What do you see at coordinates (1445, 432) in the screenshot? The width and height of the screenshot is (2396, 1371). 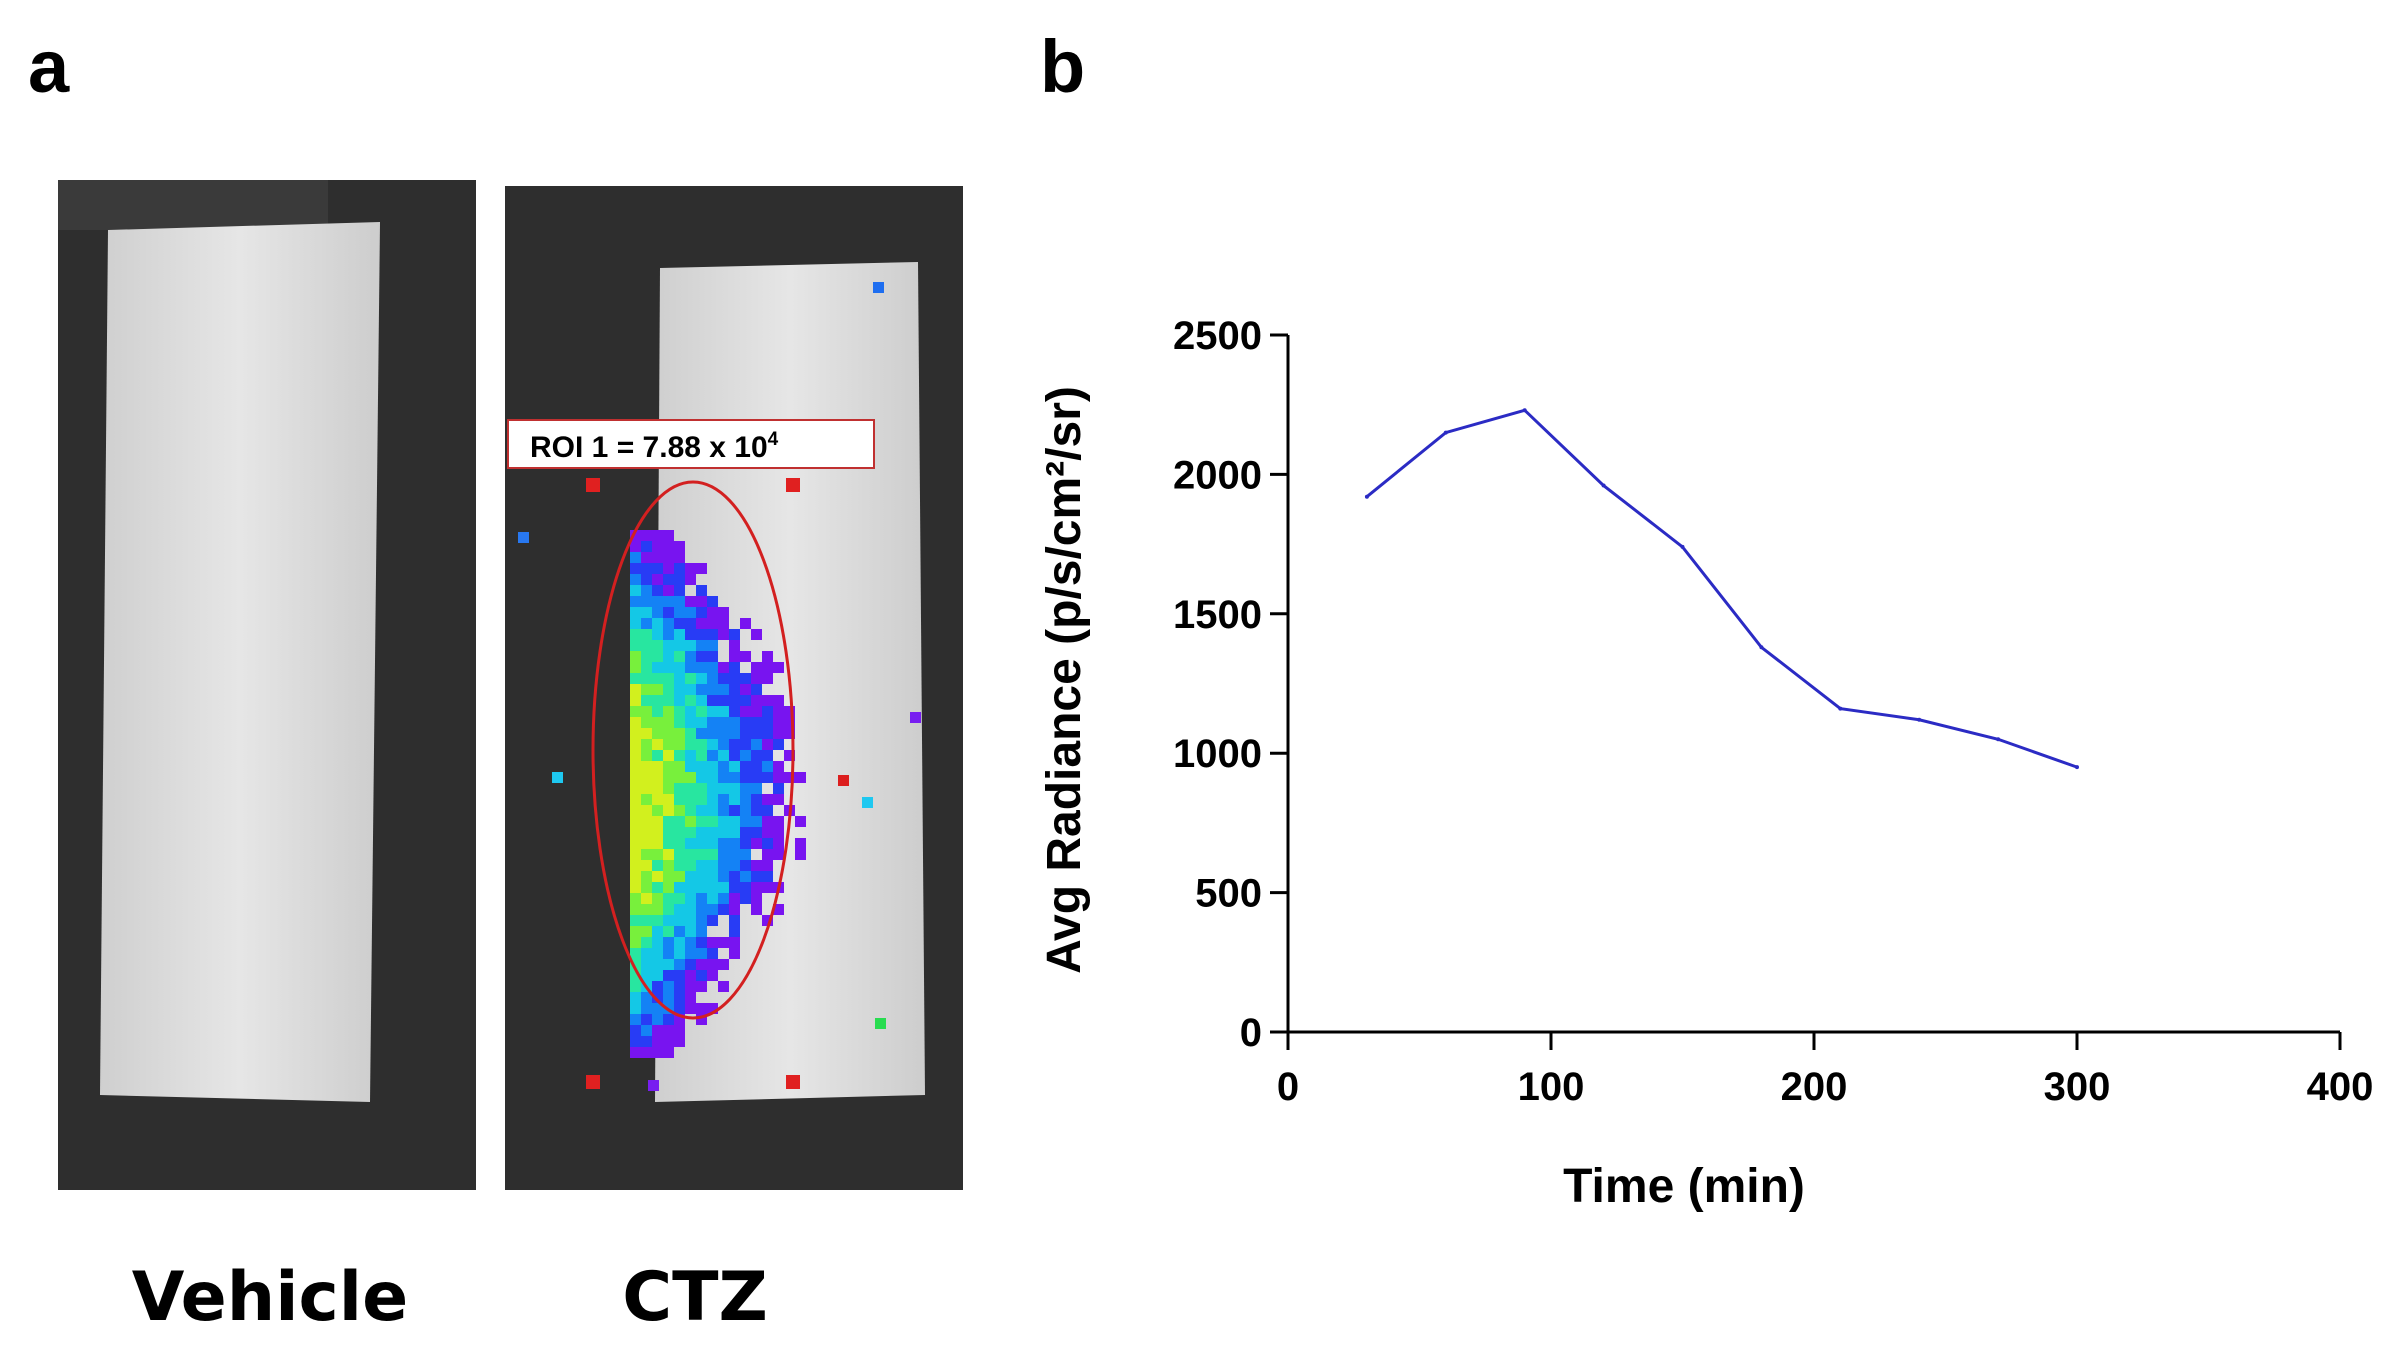 I see `data-point` at bounding box center [1445, 432].